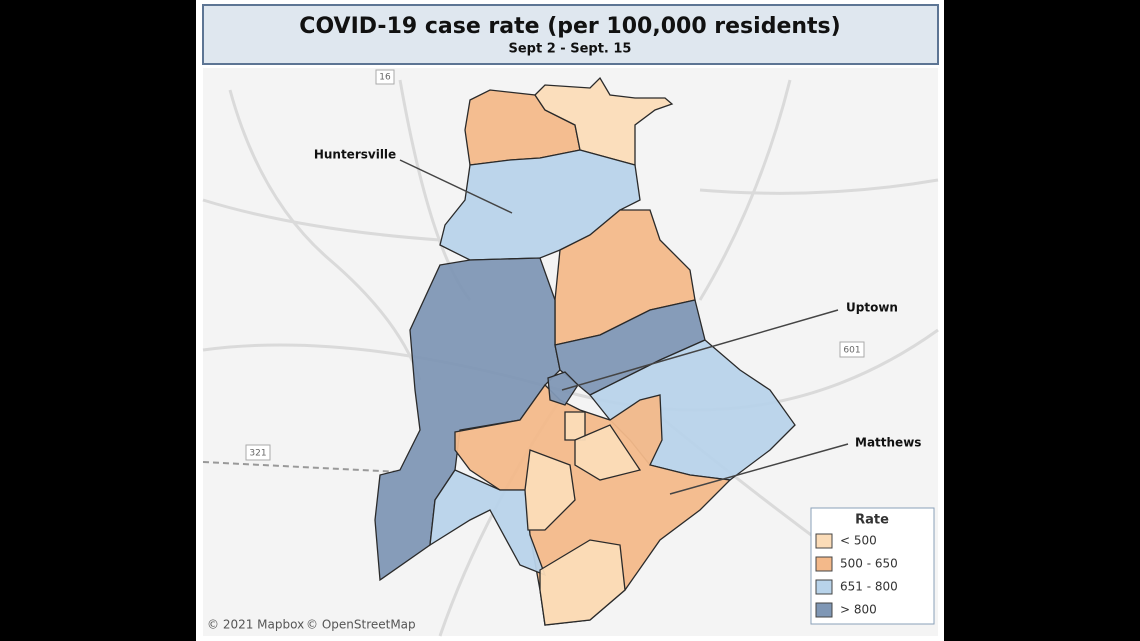 This screenshot has height=641, width=1140. I want to click on subtitle: Sept 2 - Sept. 15, so click(570, 49).